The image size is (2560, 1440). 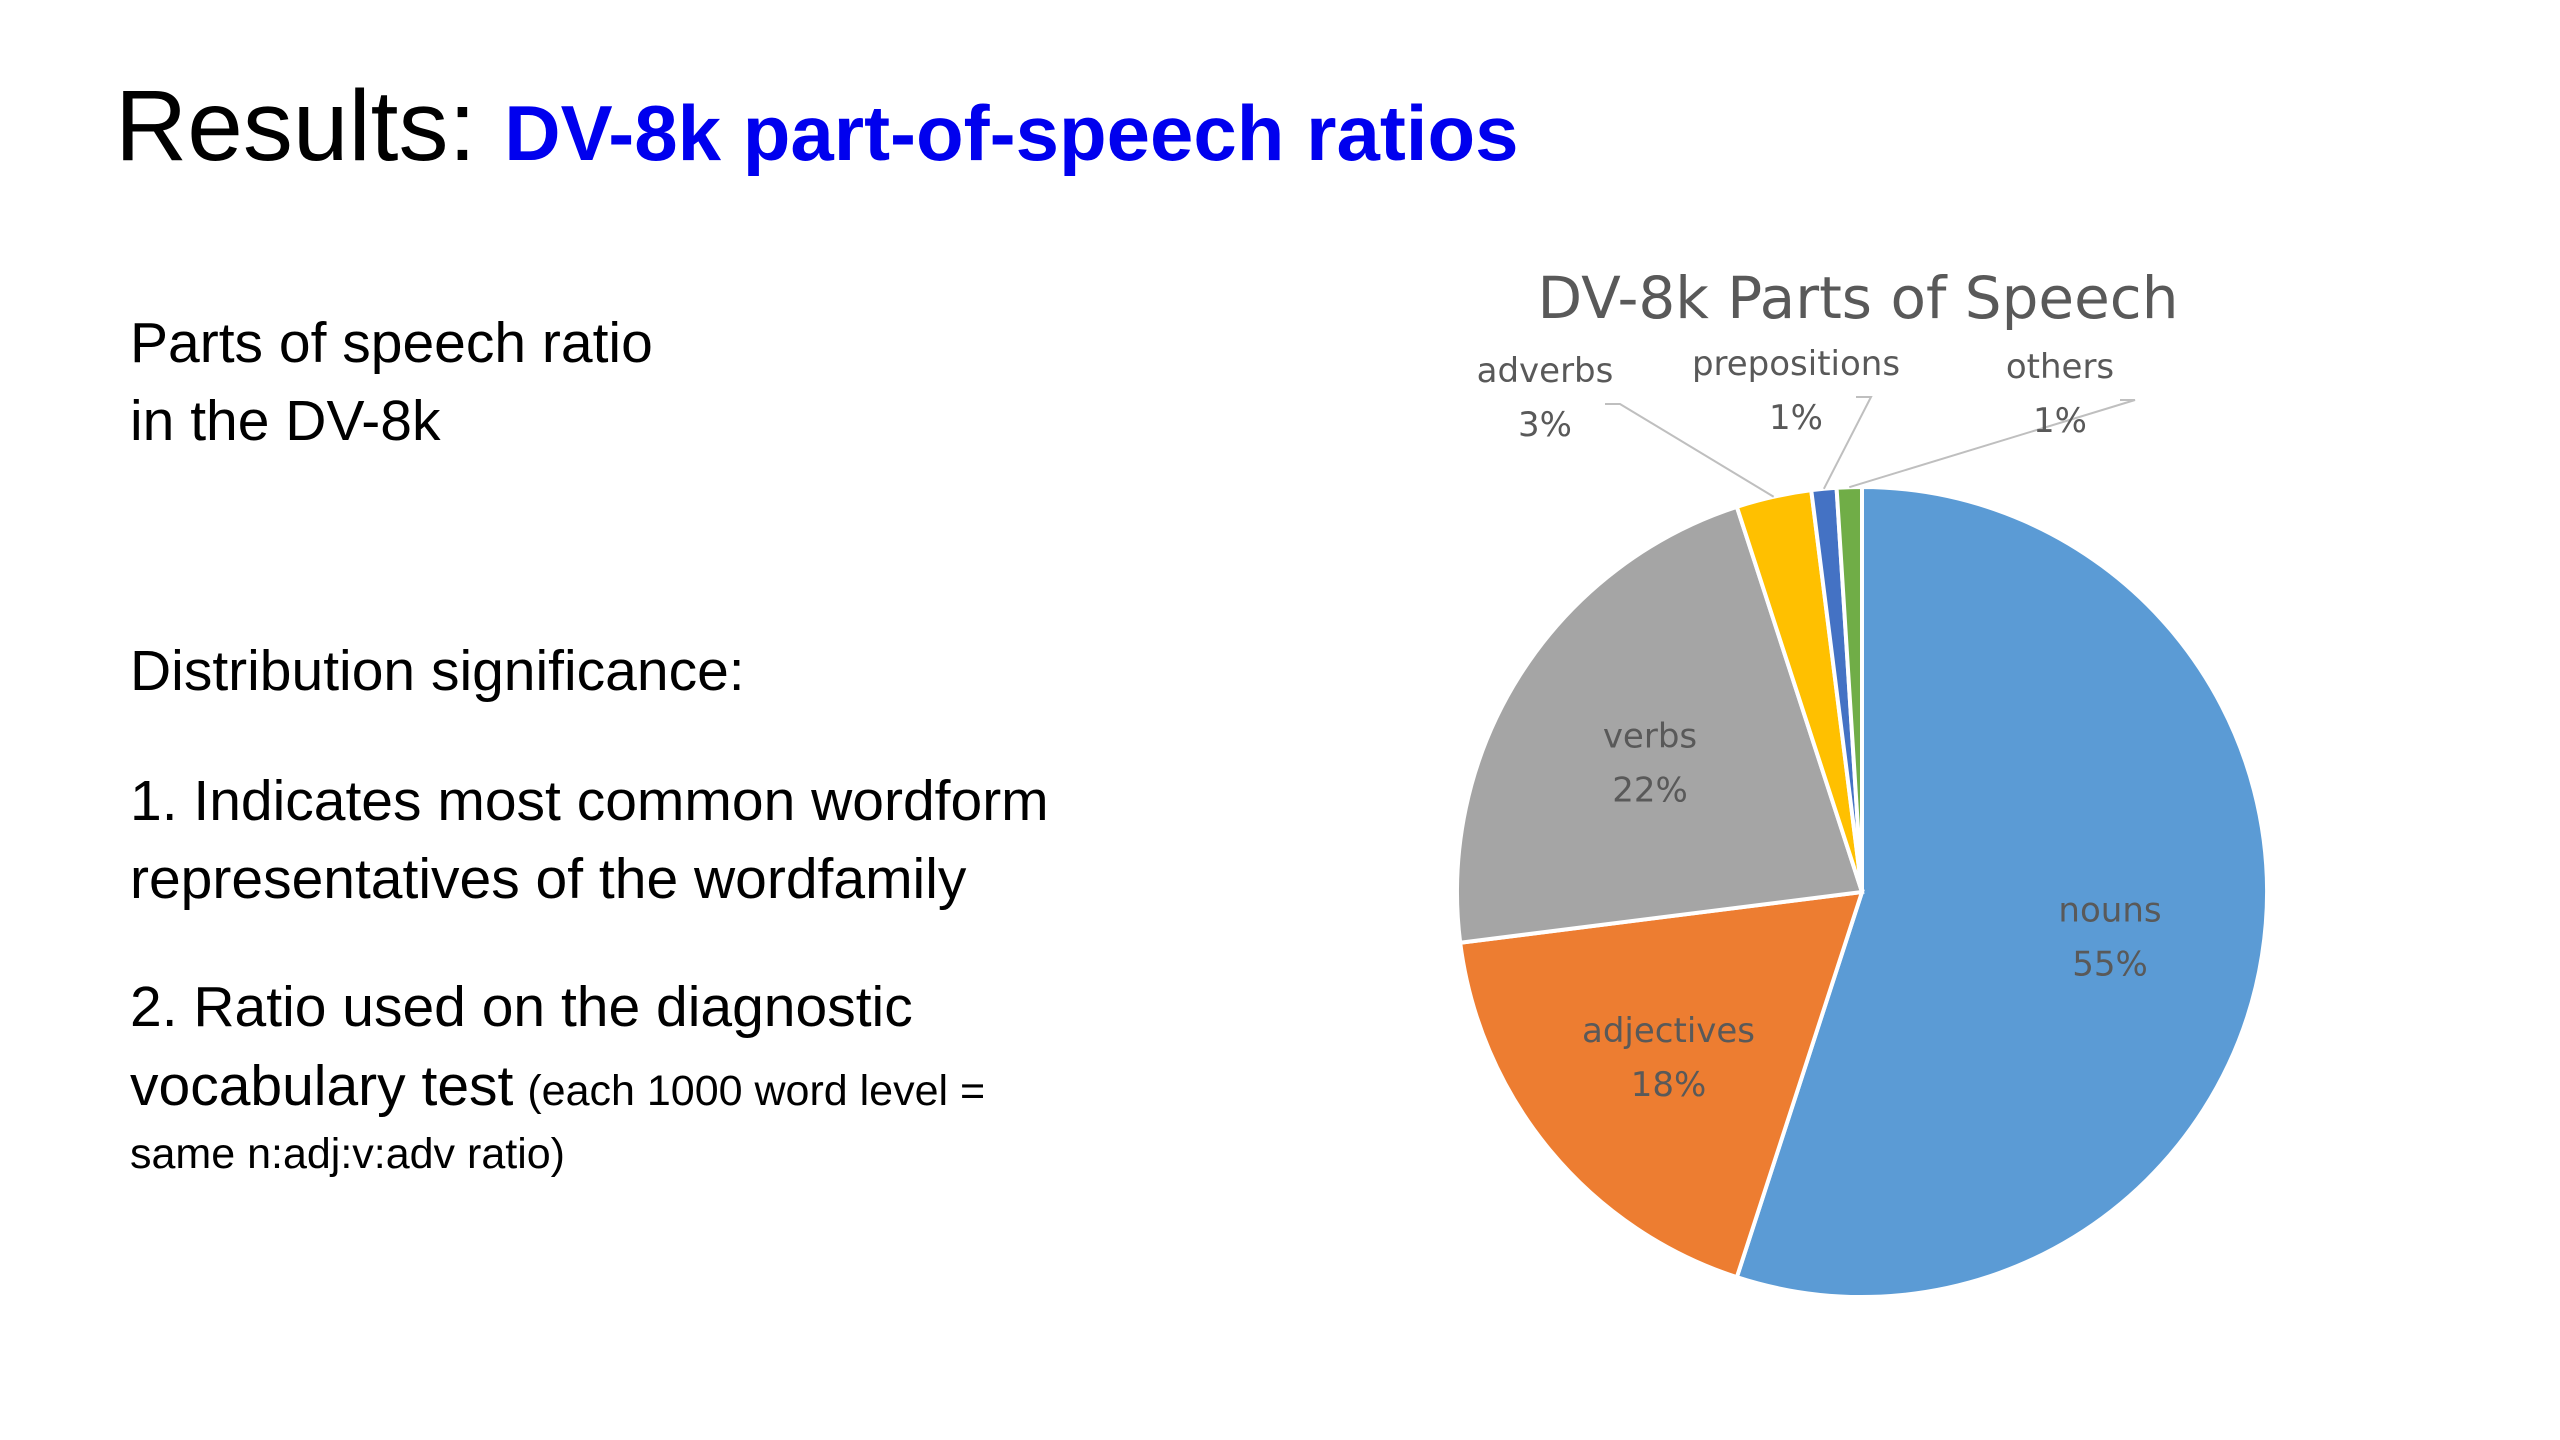 I want to click on slice-value-label: 18%, so click(x=1669, y=1085).